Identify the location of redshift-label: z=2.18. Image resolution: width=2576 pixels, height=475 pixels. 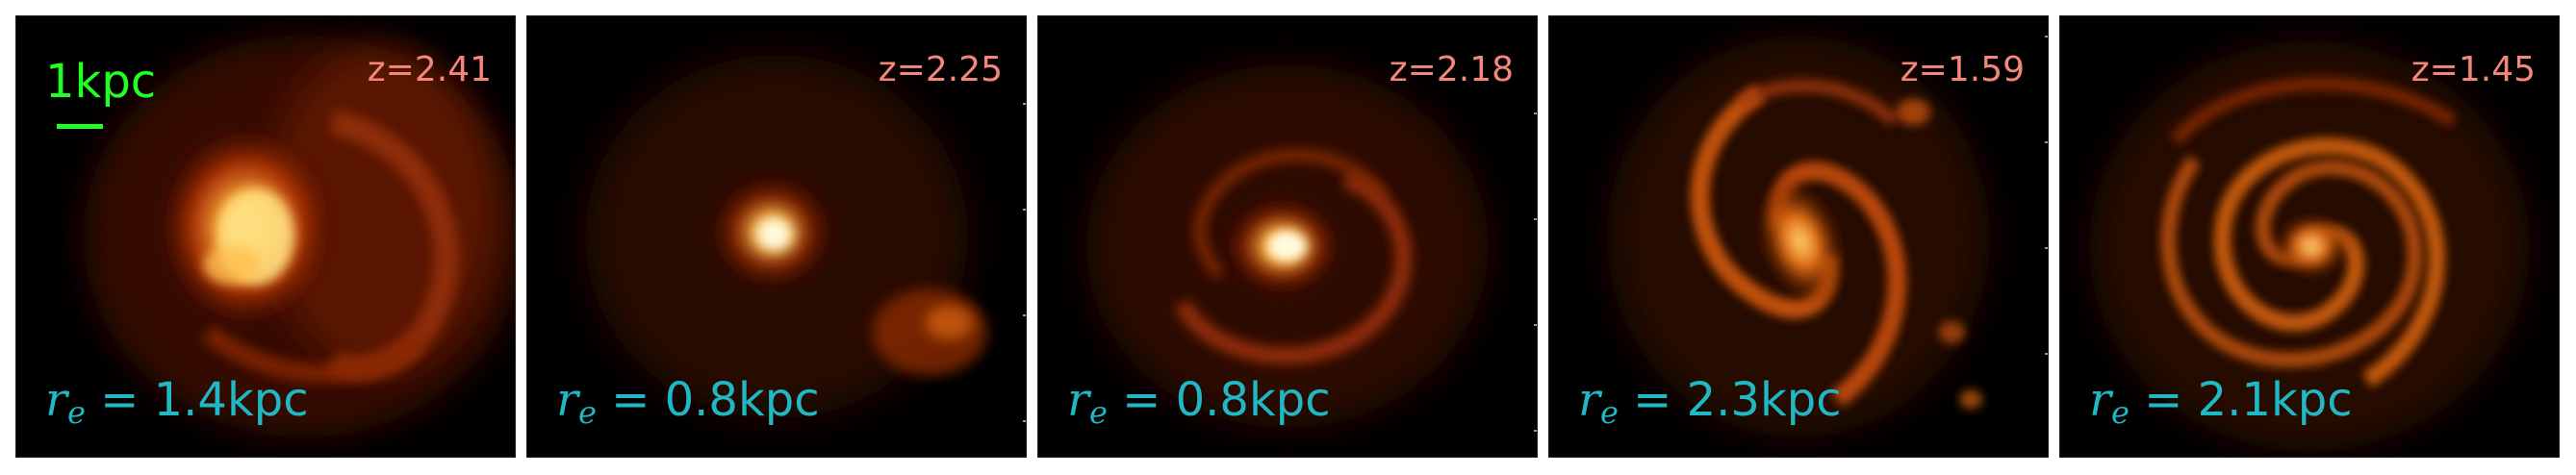
(1451, 69).